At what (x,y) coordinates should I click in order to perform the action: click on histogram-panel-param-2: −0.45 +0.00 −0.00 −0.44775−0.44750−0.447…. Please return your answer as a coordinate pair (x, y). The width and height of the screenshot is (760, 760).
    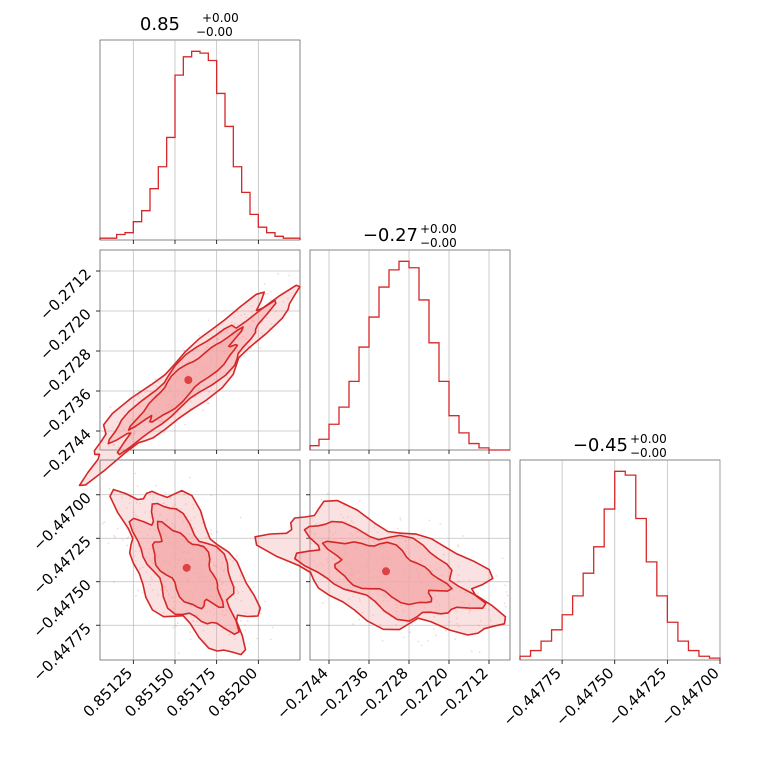
    Looking at the image, I should click on (610, 581).